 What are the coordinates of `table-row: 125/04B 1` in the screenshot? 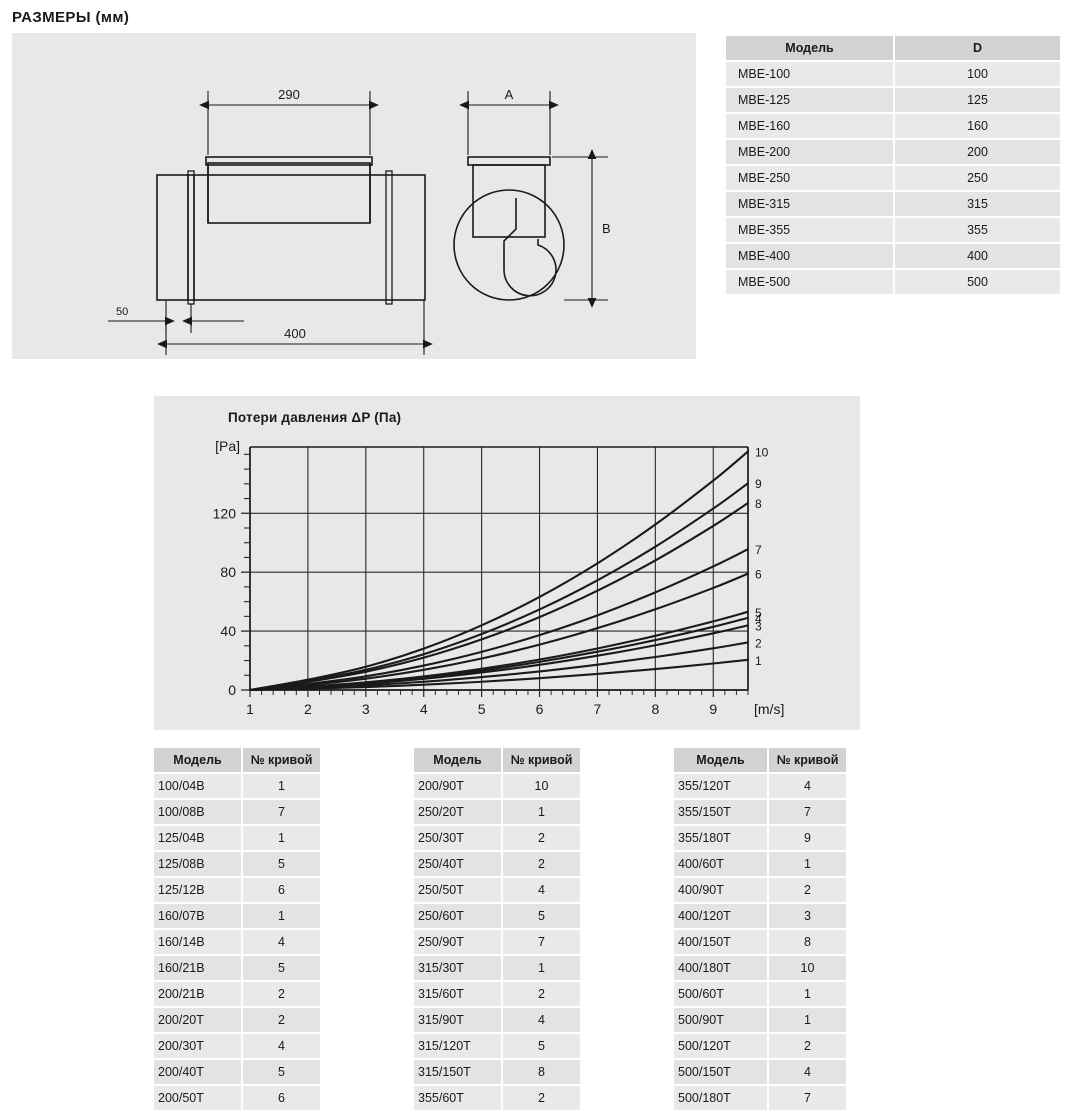 It's located at (237, 838).